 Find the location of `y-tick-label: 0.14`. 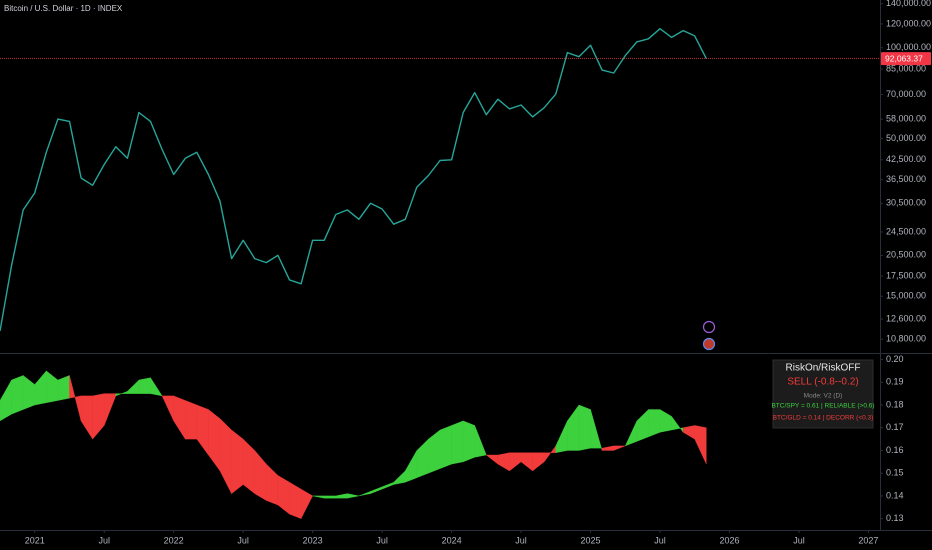

y-tick-label: 0.14 is located at coordinates (895, 495).